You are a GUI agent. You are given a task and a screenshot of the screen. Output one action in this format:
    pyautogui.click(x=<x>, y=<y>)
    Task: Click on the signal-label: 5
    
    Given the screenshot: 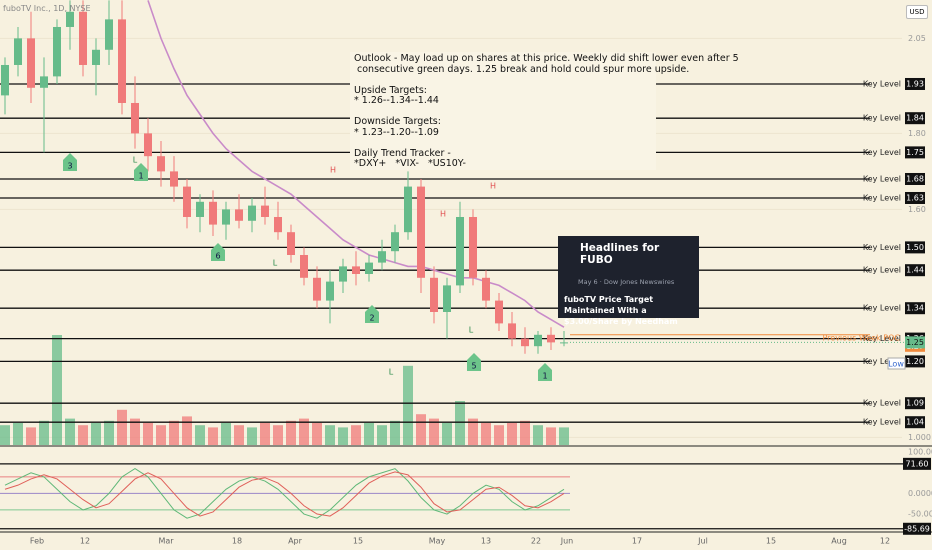 What is the action you would take?
    pyautogui.click(x=473, y=366)
    